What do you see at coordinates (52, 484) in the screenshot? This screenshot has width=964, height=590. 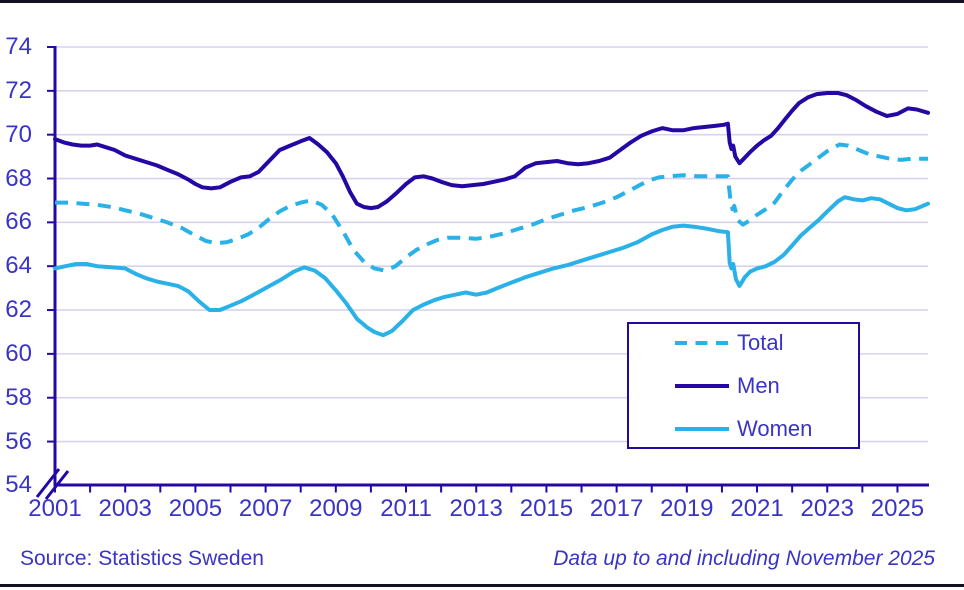 I see `y-axis-break-icon` at bounding box center [52, 484].